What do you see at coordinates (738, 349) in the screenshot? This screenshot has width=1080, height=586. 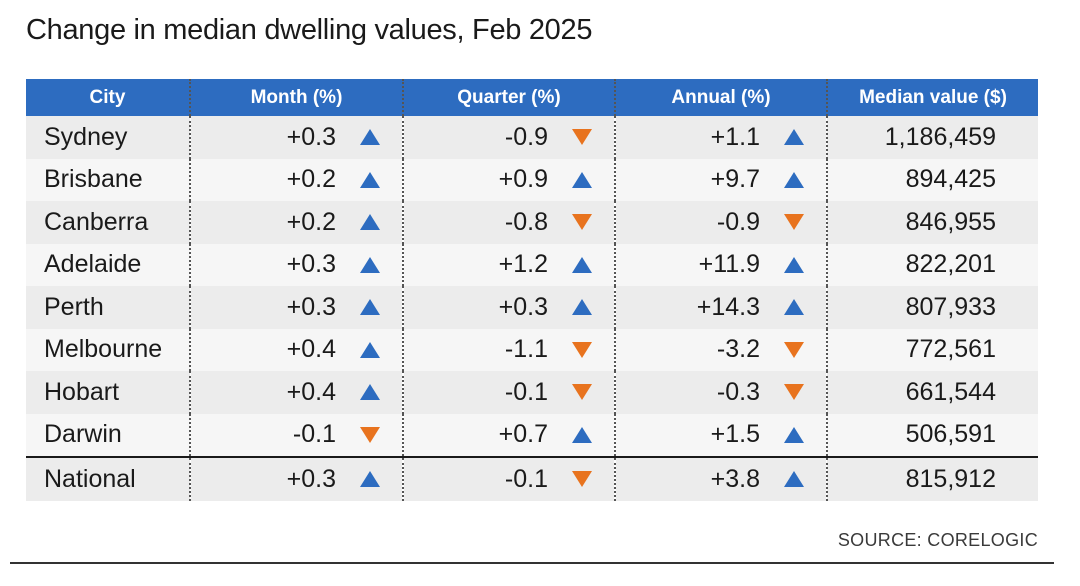 I see `annual-change-value: -3.2` at bounding box center [738, 349].